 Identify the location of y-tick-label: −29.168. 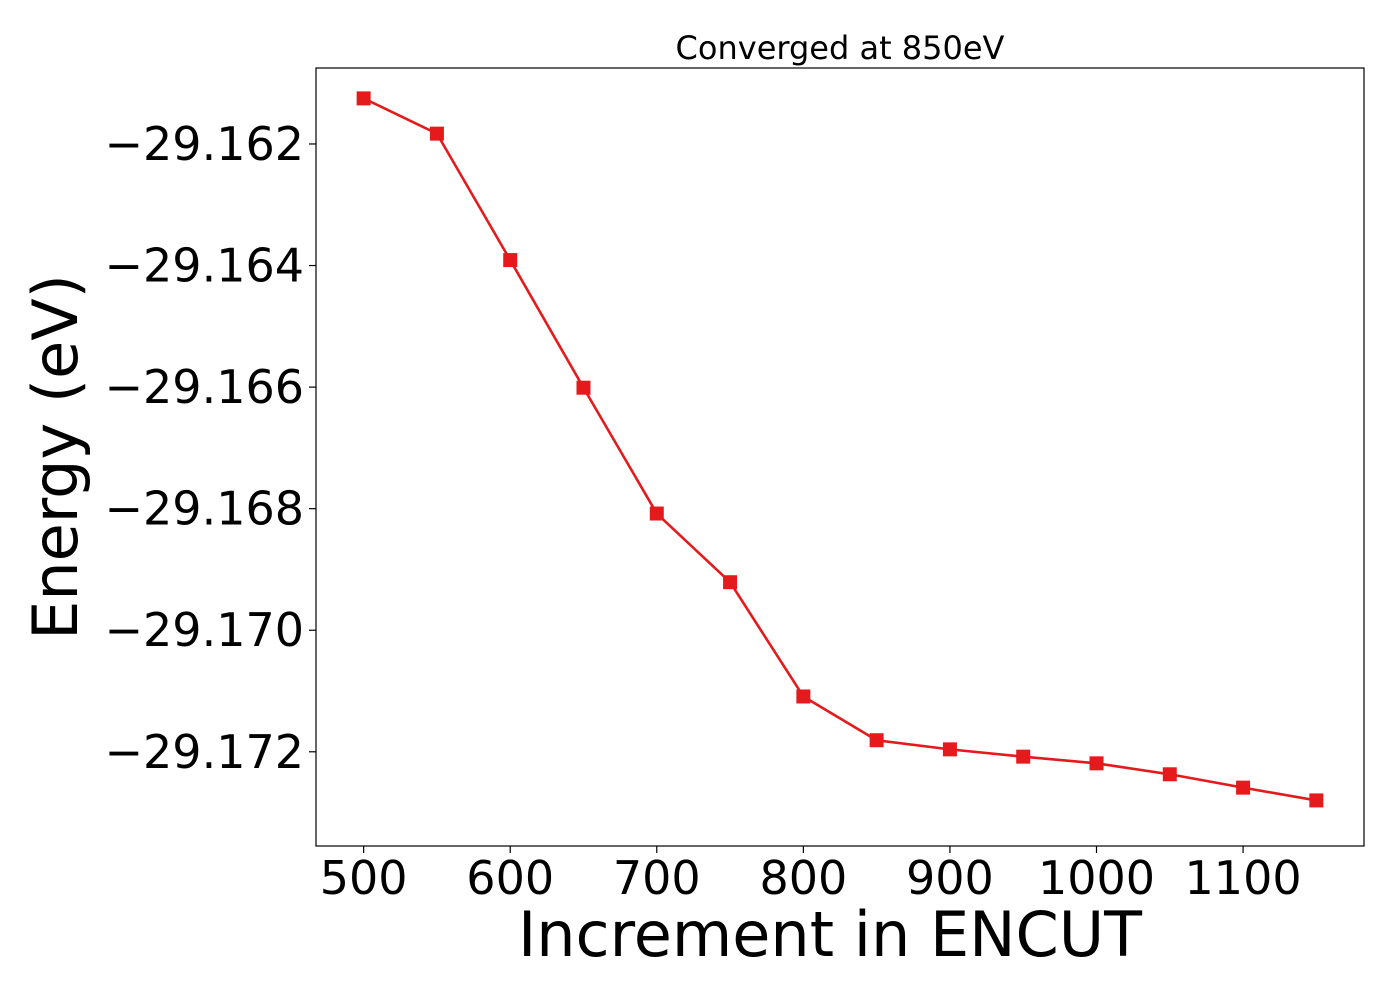
(205, 509).